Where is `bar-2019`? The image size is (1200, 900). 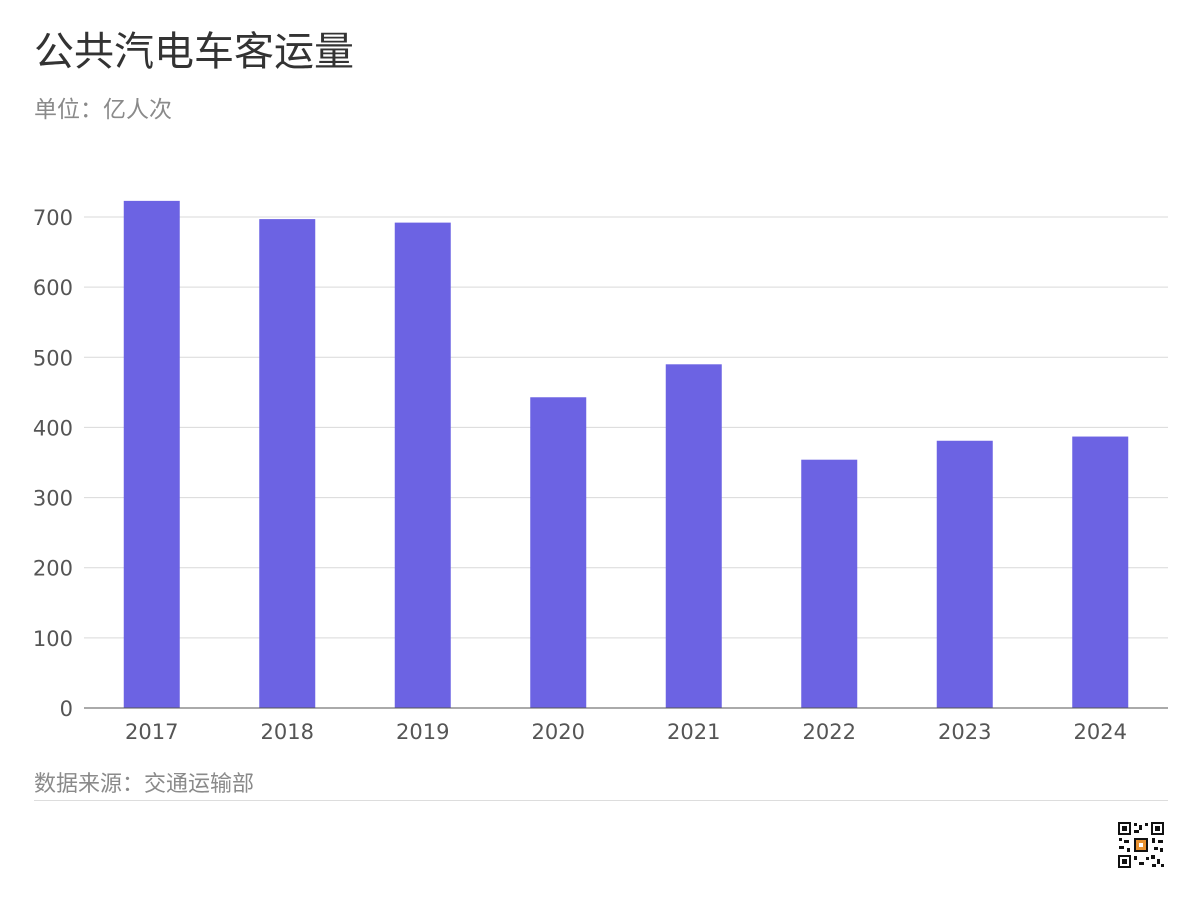 bar-2019 is located at coordinates (422, 465).